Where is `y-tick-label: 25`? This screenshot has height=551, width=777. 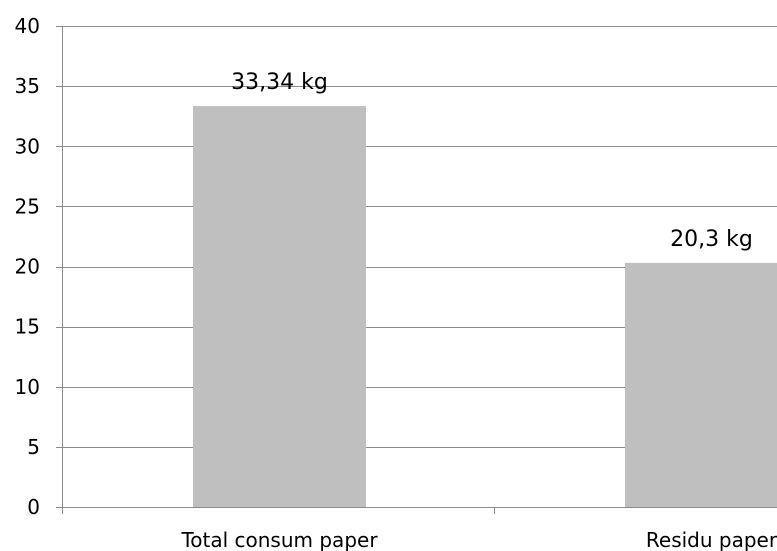 y-tick-label: 25 is located at coordinates (27, 206).